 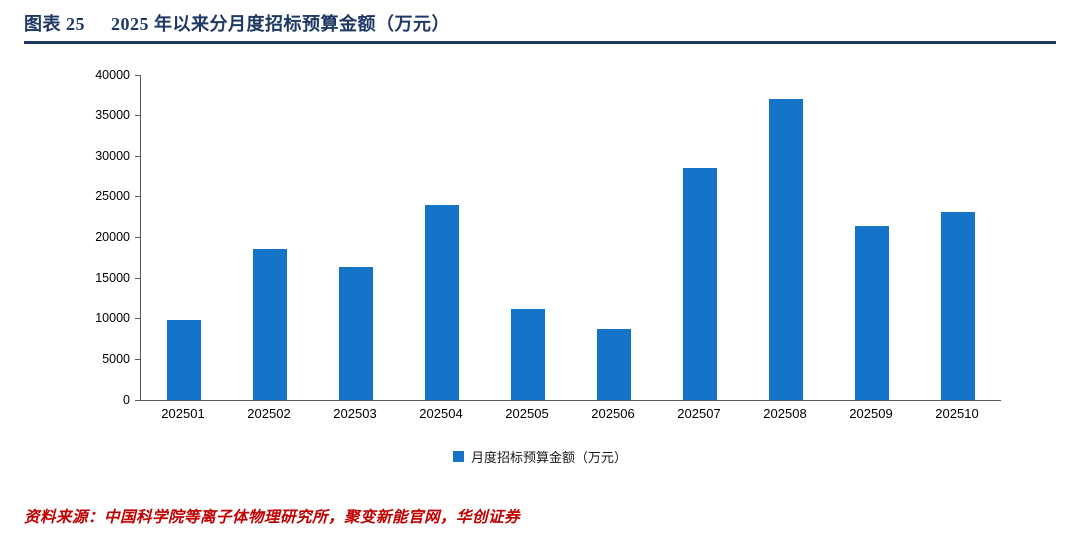 I want to click on x-tick-label-202509: 202509, so click(x=871, y=413).